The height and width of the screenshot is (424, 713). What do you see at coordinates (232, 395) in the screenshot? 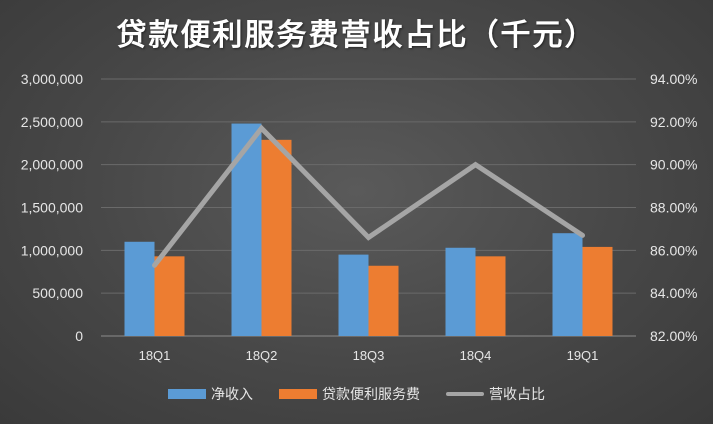
I see `legend-label-net-income: 净收入` at bounding box center [232, 395].